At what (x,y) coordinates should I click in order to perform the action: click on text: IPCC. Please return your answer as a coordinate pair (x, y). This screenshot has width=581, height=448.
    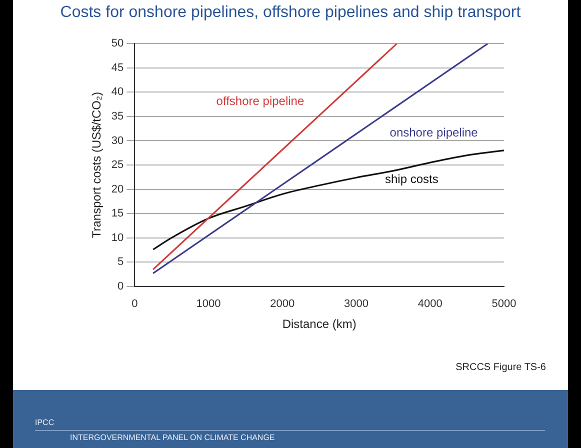
    Looking at the image, I should click on (44, 422).